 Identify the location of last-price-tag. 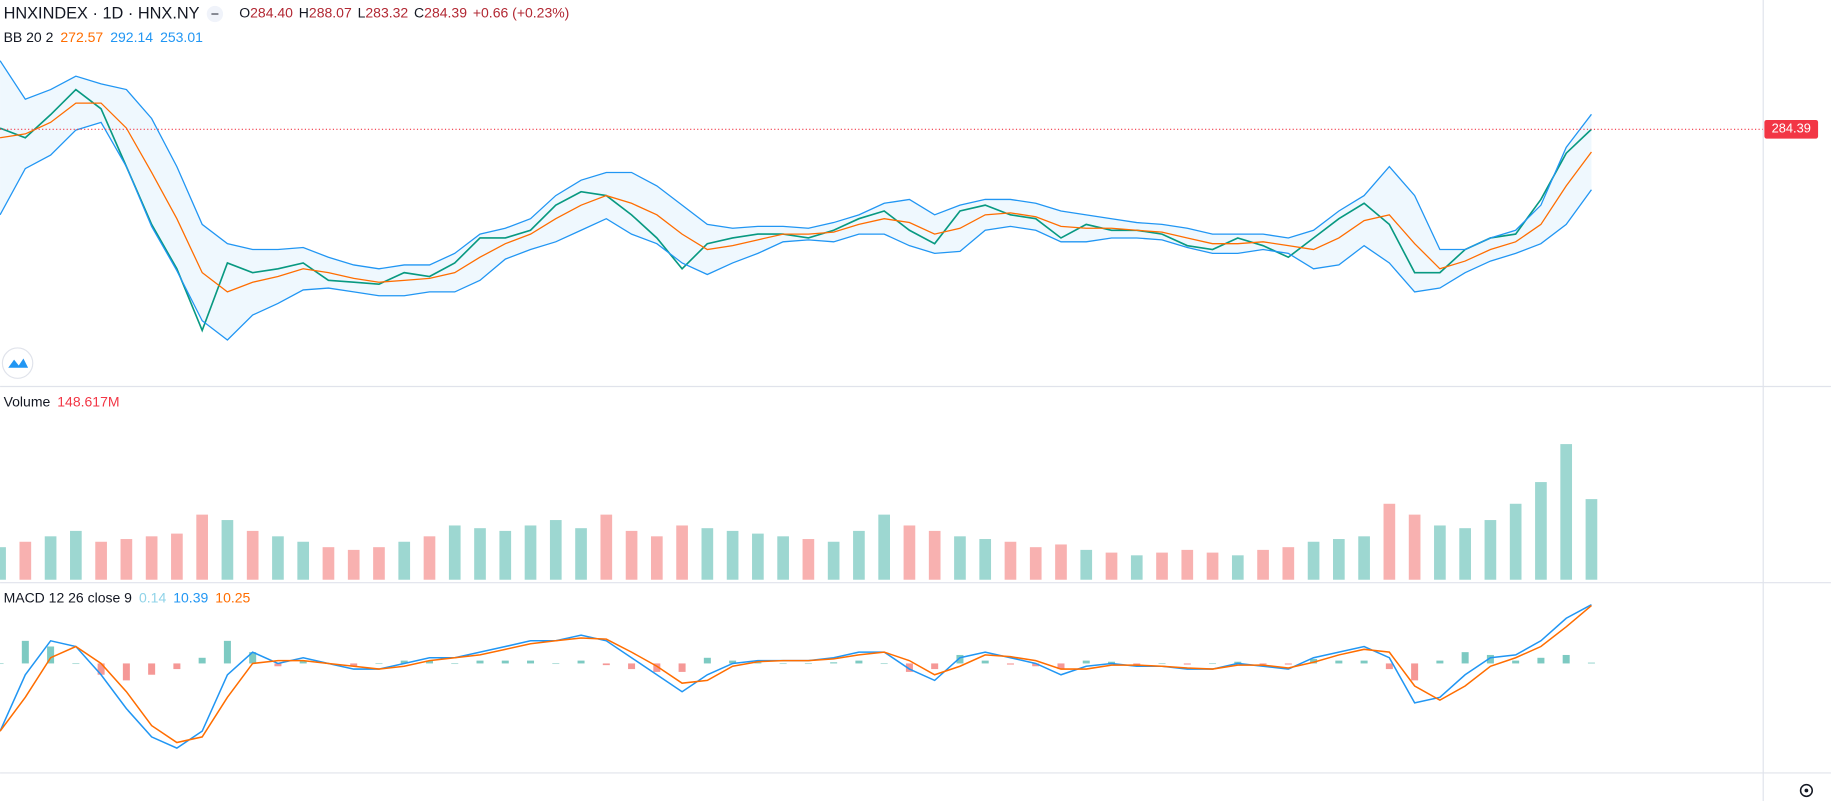
(1791, 129).